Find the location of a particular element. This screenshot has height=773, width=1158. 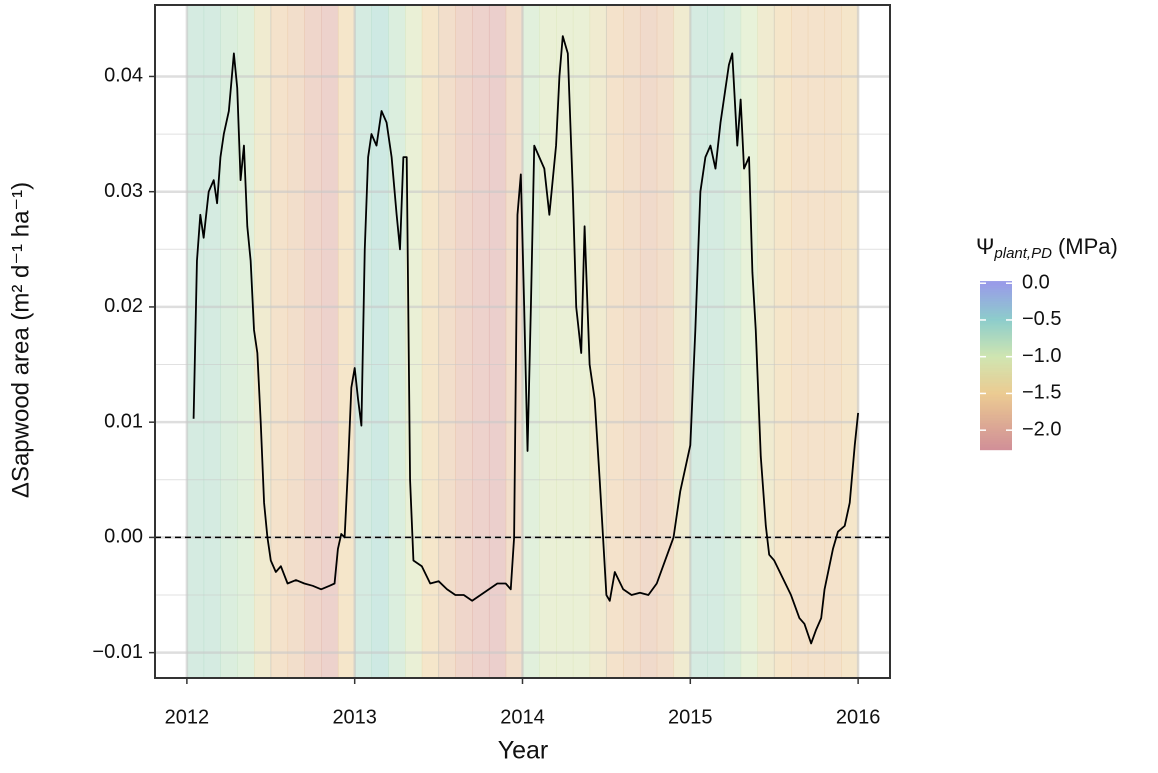

x-tick-label: 2013 is located at coordinates (354, 717).